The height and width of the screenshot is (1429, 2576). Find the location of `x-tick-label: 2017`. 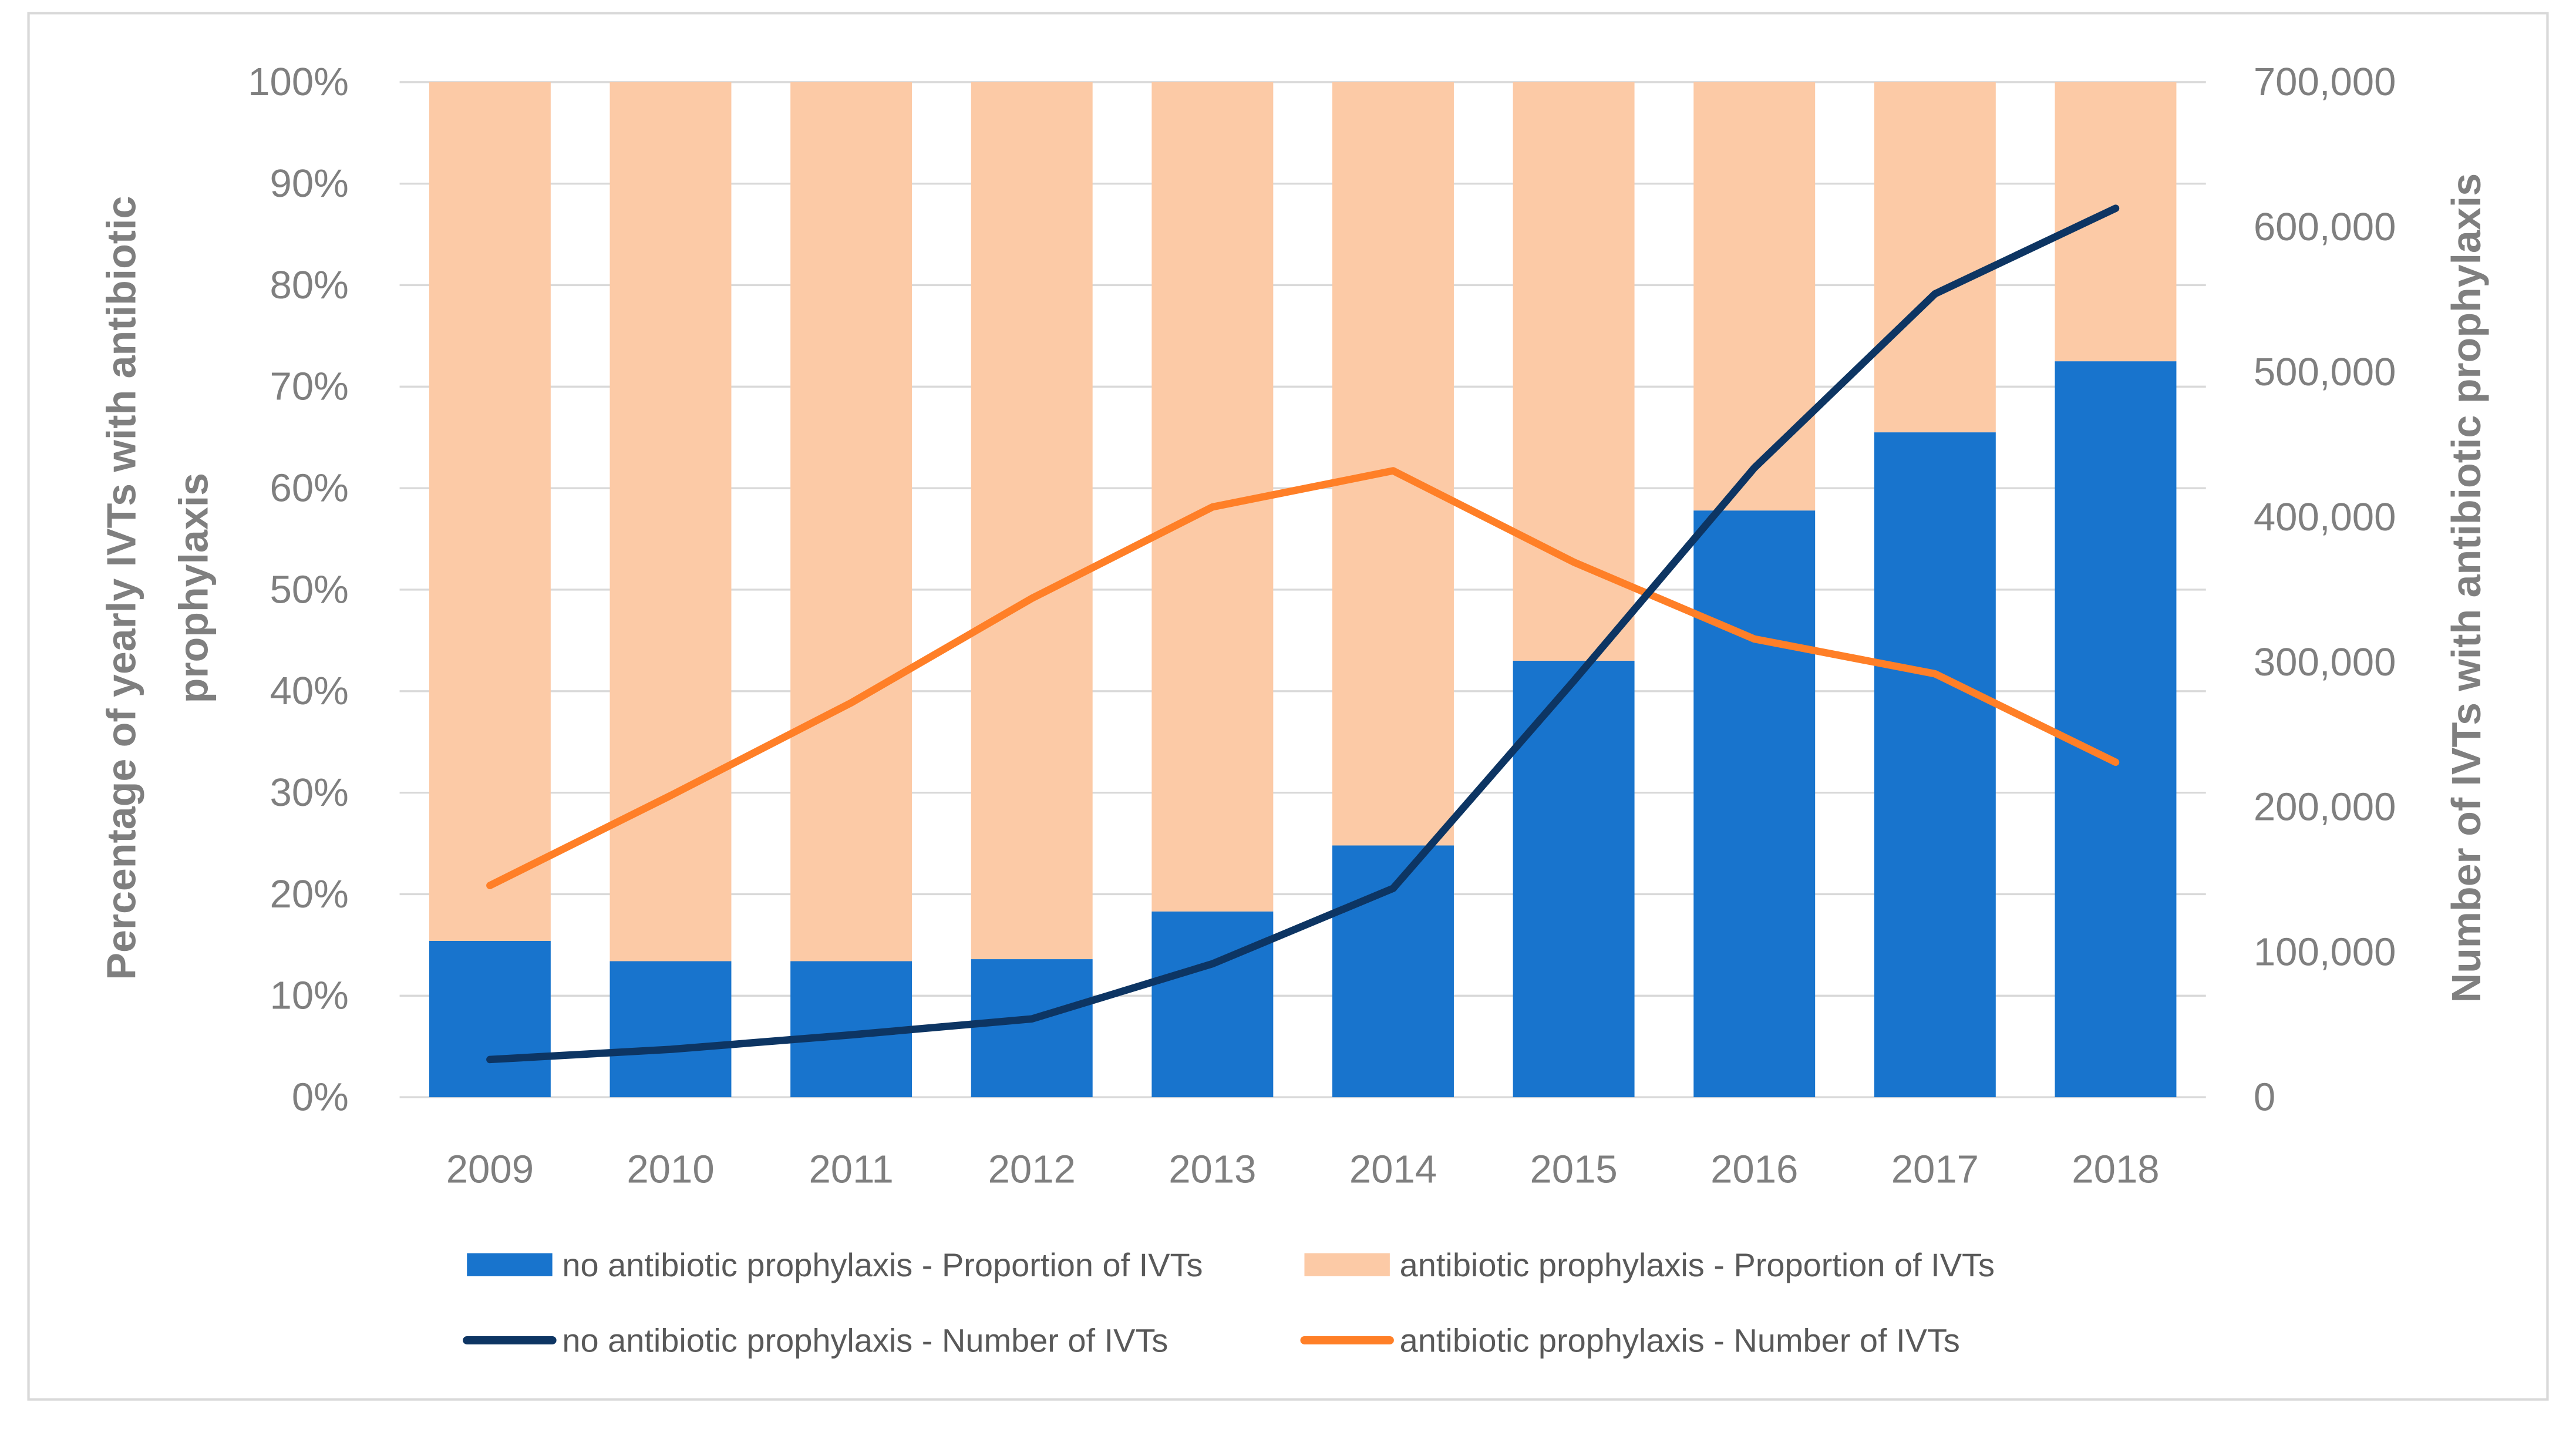

x-tick-label: 2017 is located at coordinates (1935, 1170).